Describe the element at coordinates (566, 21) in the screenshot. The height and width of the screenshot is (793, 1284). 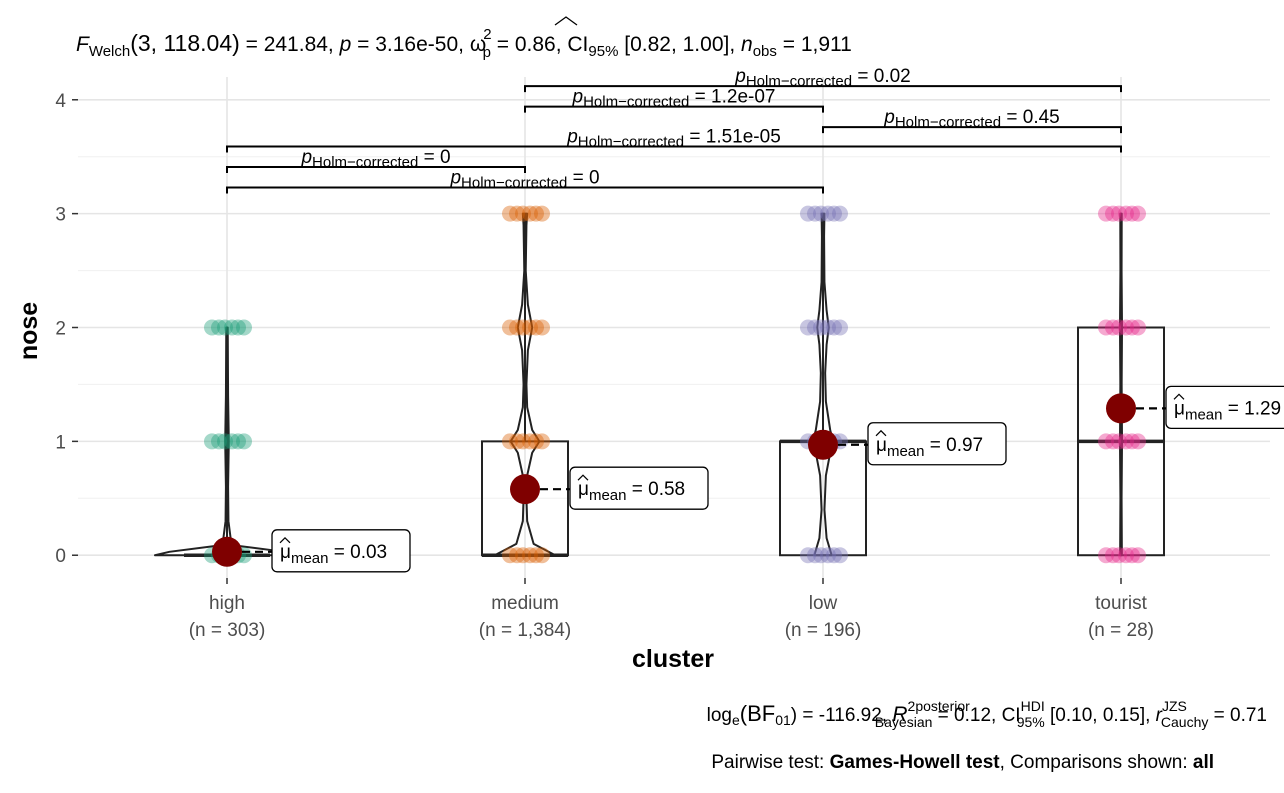
I see `title-hat` at that location.